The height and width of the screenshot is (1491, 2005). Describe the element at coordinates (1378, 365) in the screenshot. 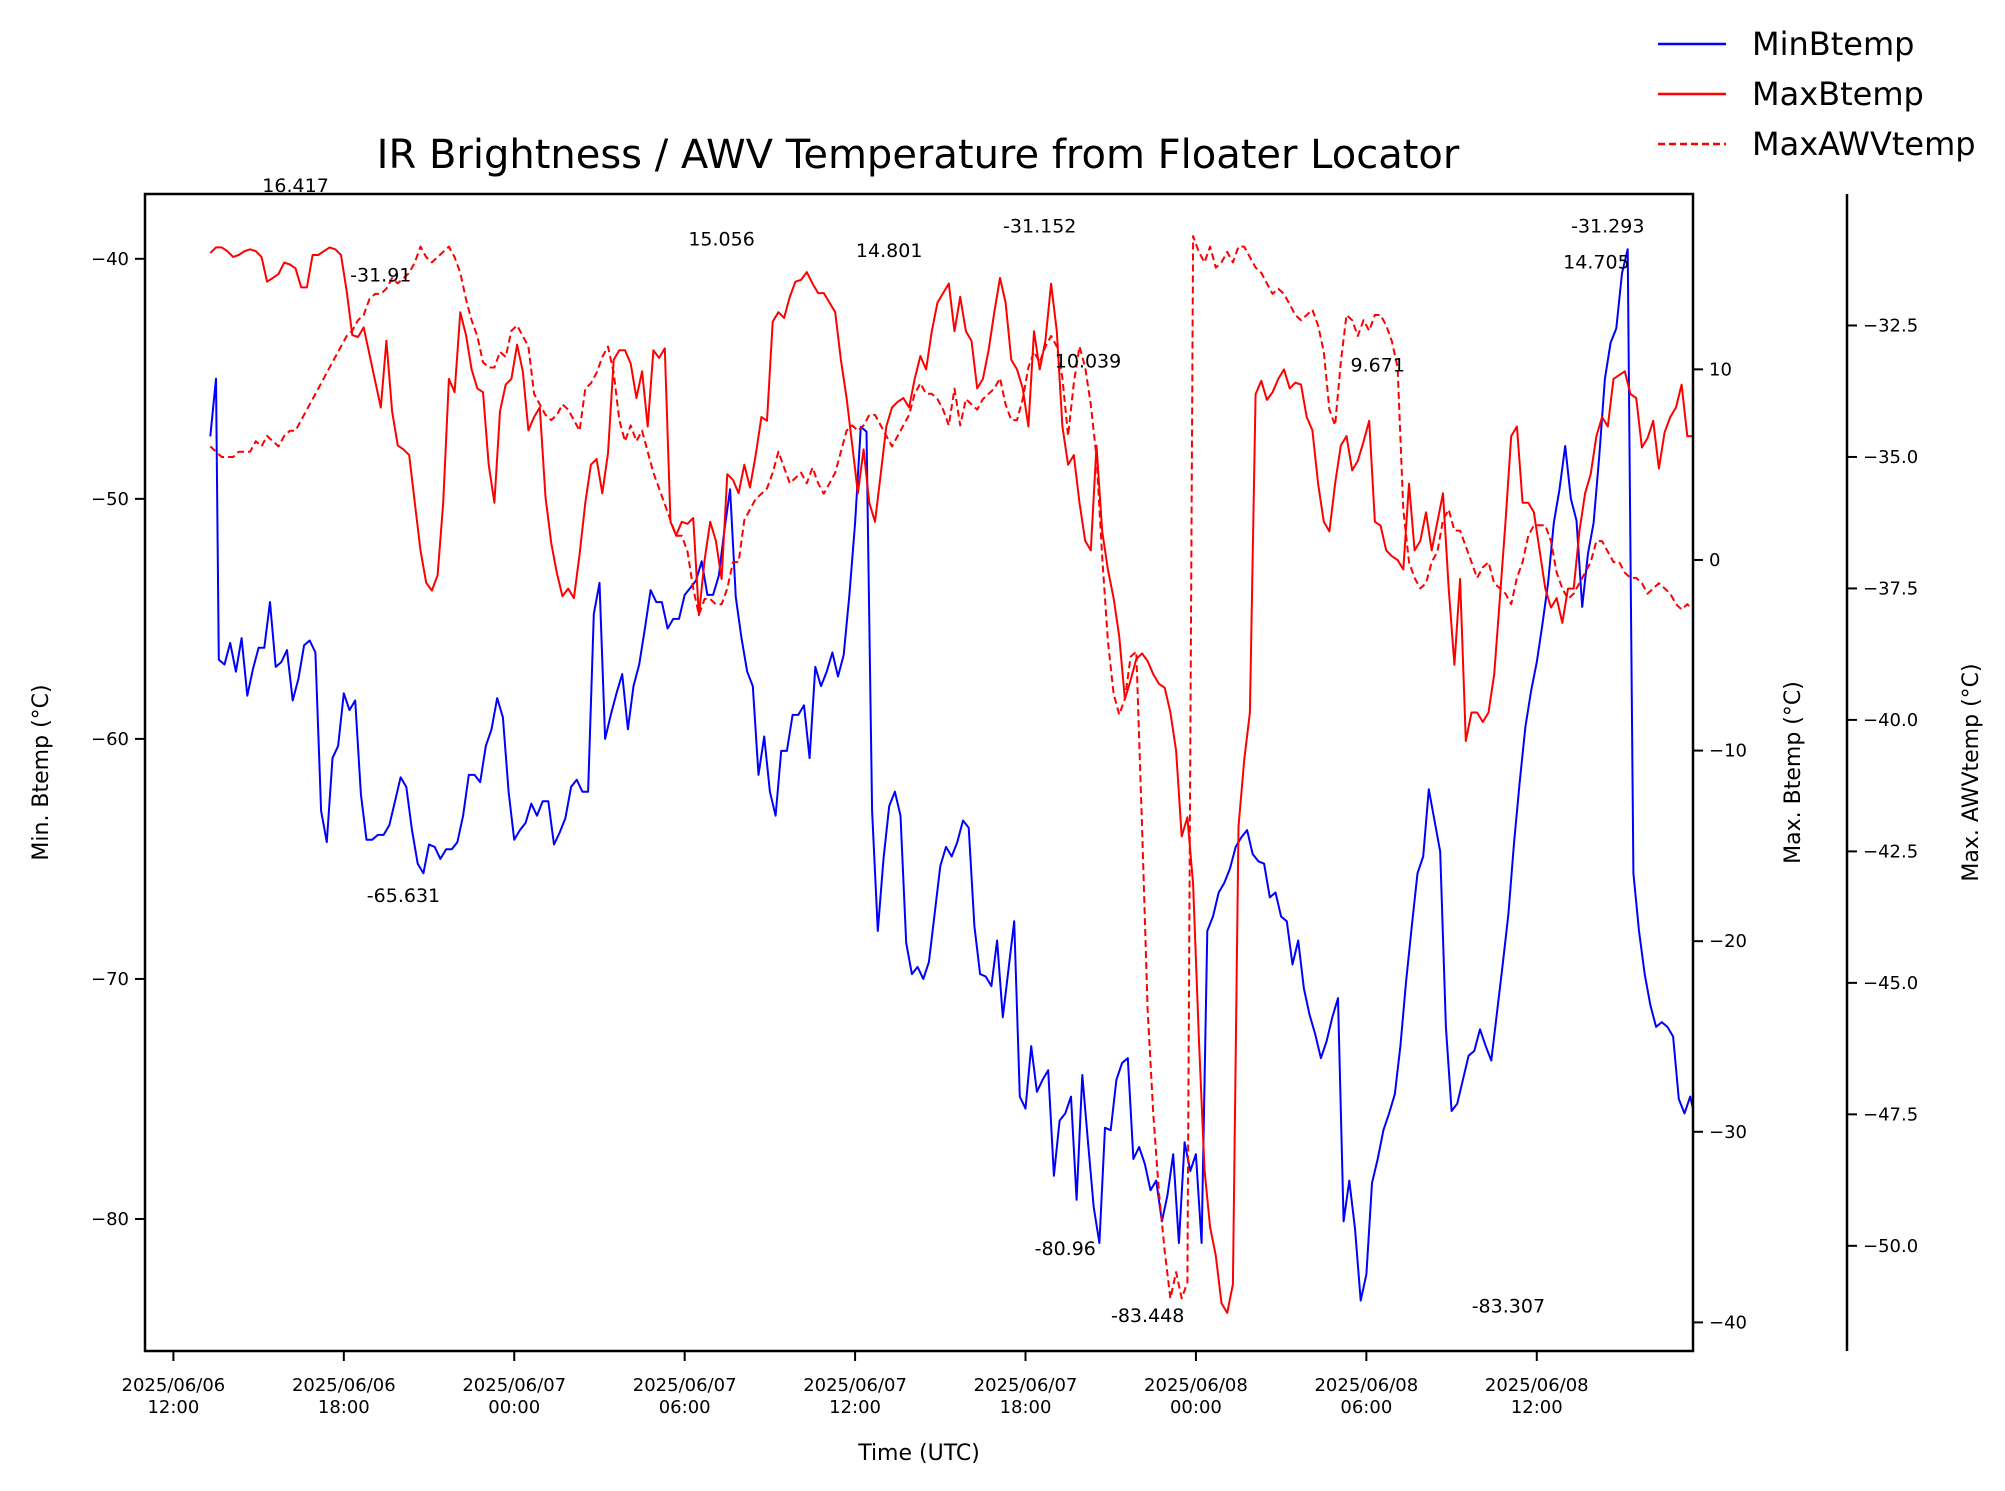

I see `data-label: 9.671` at that location.